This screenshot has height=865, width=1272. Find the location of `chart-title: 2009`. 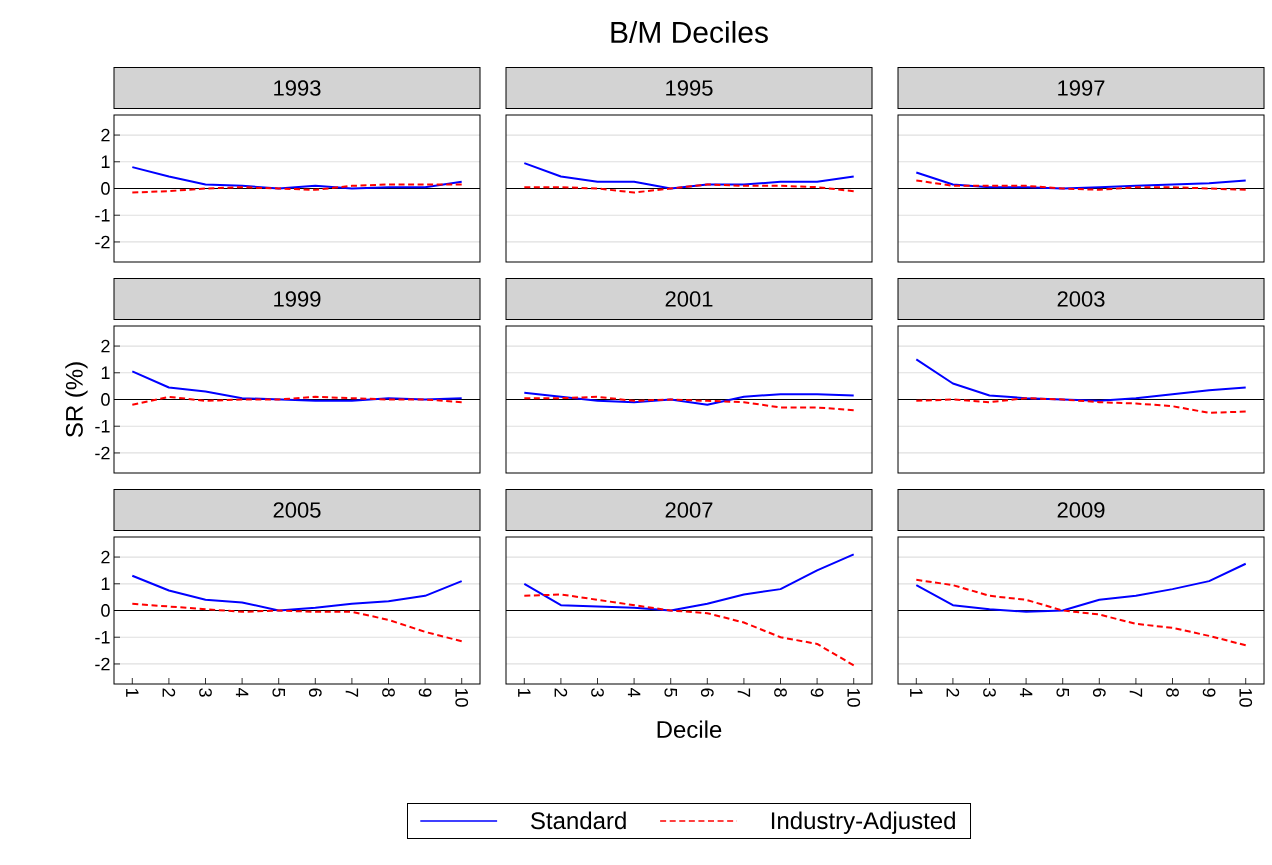

chart-title: 2009 is located at coordinates (1081, 510).